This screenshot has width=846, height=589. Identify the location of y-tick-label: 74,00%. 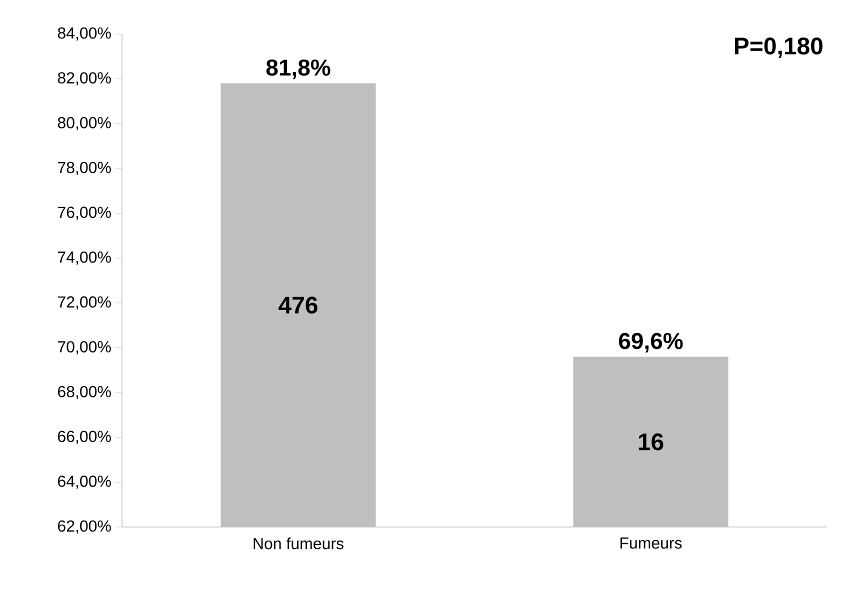
(84, 258).